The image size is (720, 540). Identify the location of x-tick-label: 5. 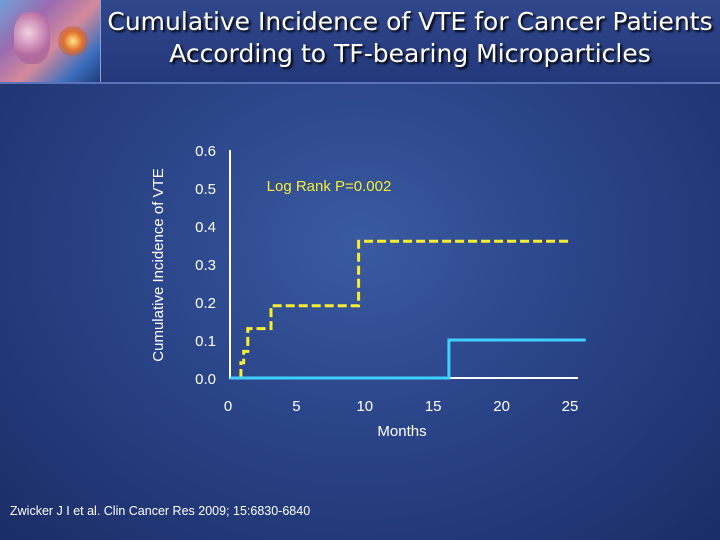
(296, 406).